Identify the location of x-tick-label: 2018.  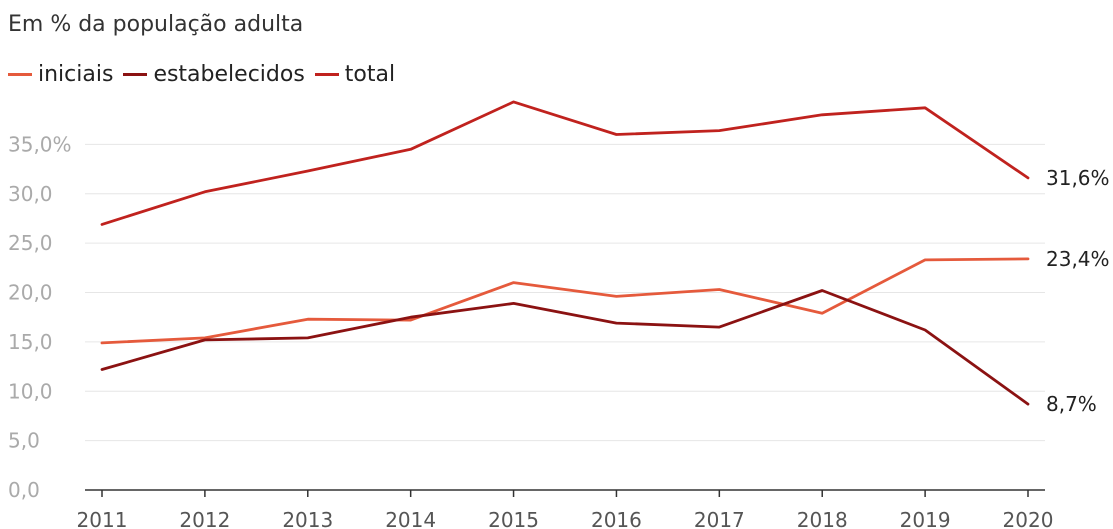
(822, 518).